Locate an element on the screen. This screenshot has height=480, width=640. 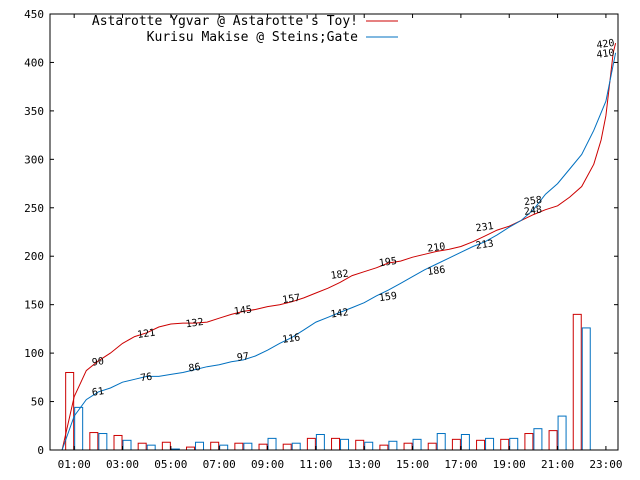
x-tick-label: 15:00 is located at coordinates (412, 464).